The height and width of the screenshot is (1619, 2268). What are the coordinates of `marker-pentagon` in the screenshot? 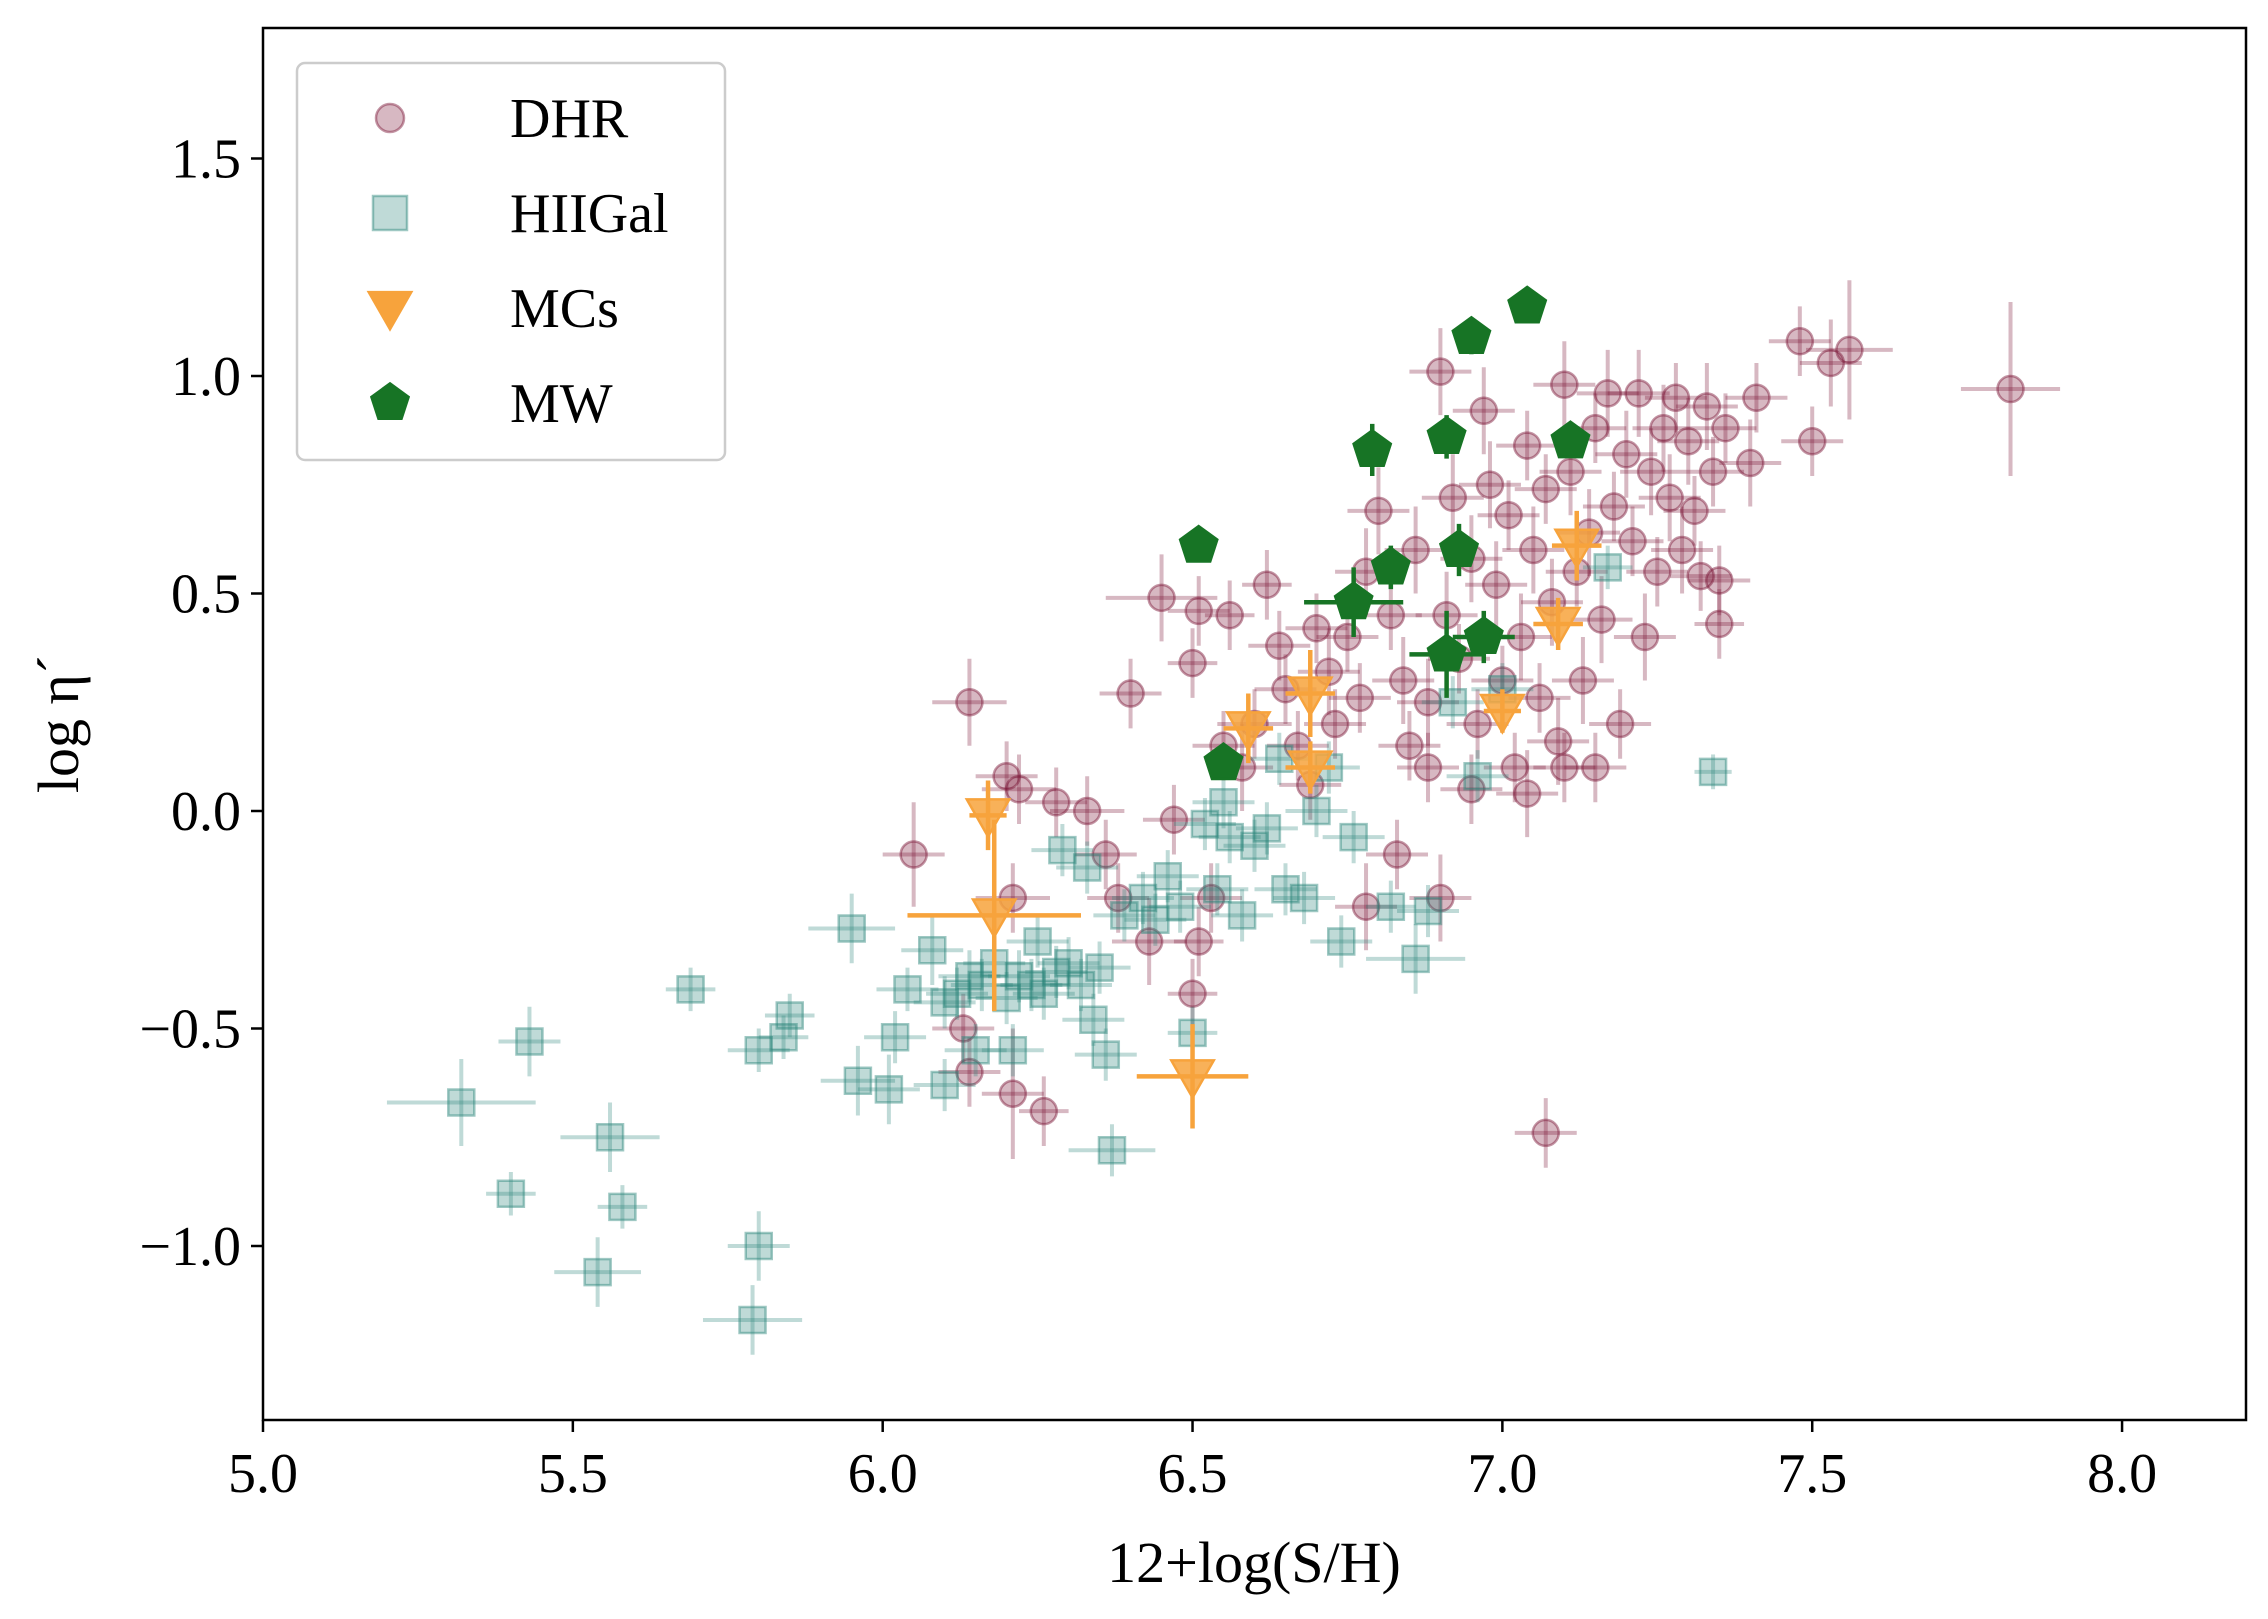 It's located at (1390, 565).